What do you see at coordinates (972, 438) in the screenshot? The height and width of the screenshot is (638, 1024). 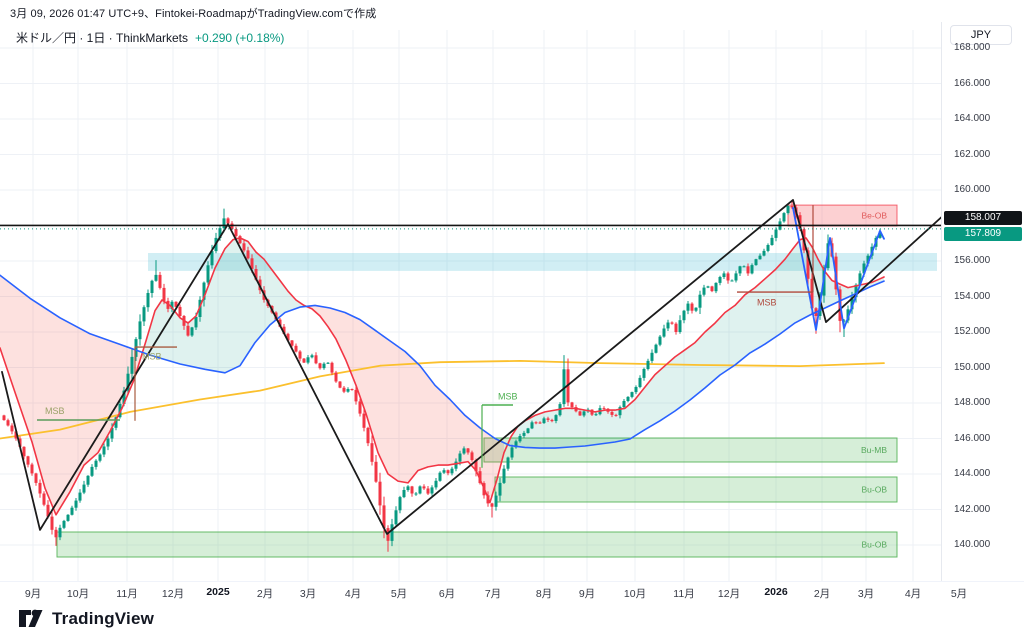 I see `price-axis-label: 146.000` at bounding box center [972, 438].